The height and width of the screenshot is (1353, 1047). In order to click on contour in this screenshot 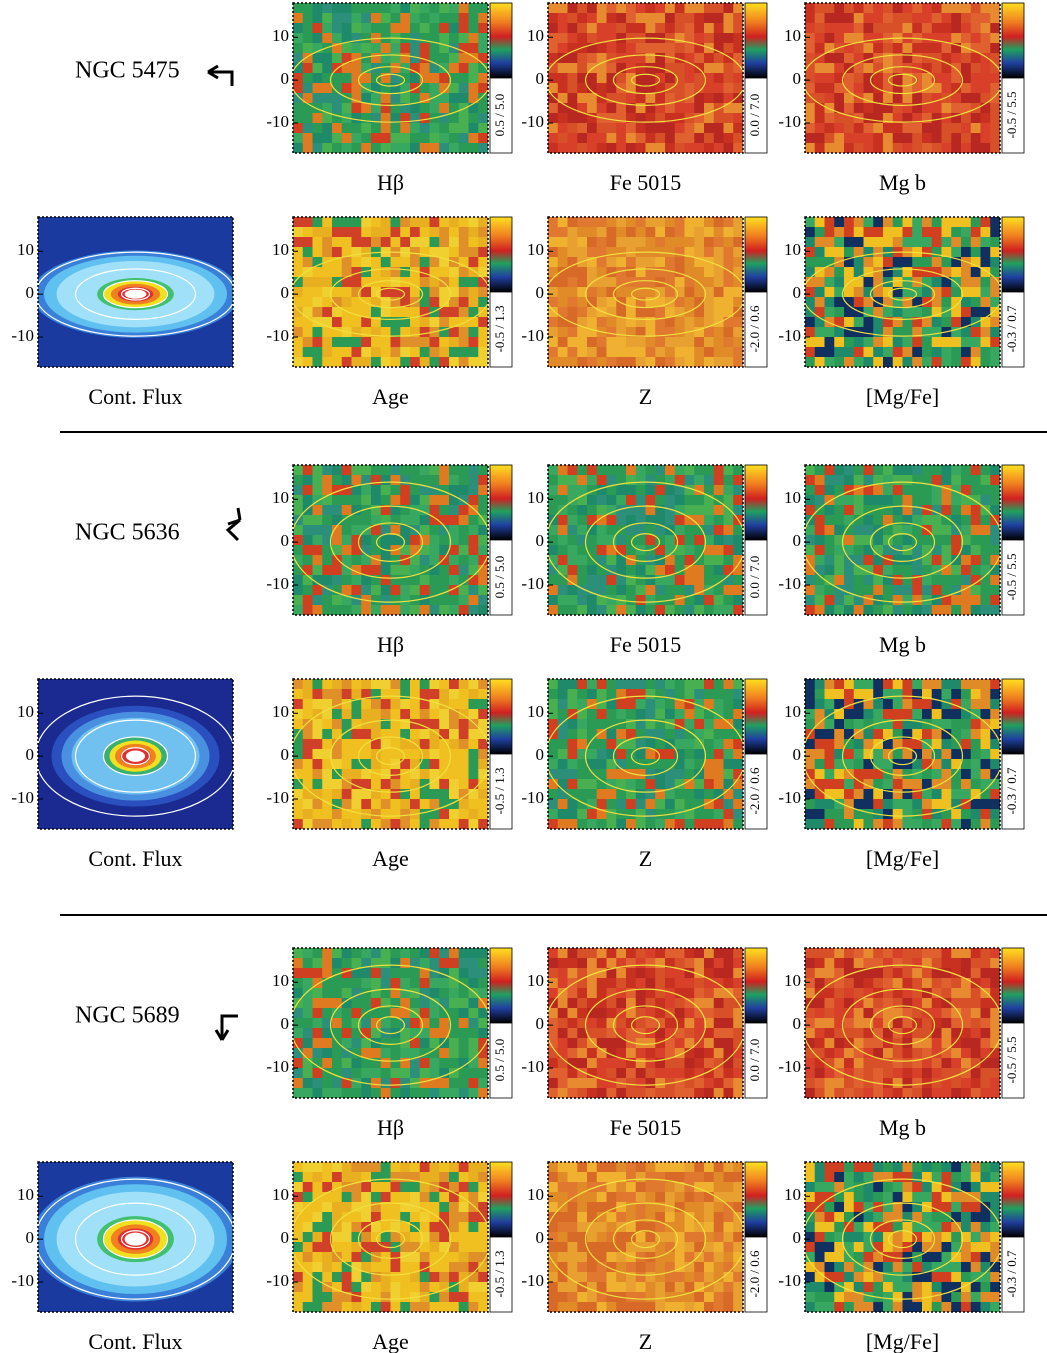, I will do `click(902, 756)`.